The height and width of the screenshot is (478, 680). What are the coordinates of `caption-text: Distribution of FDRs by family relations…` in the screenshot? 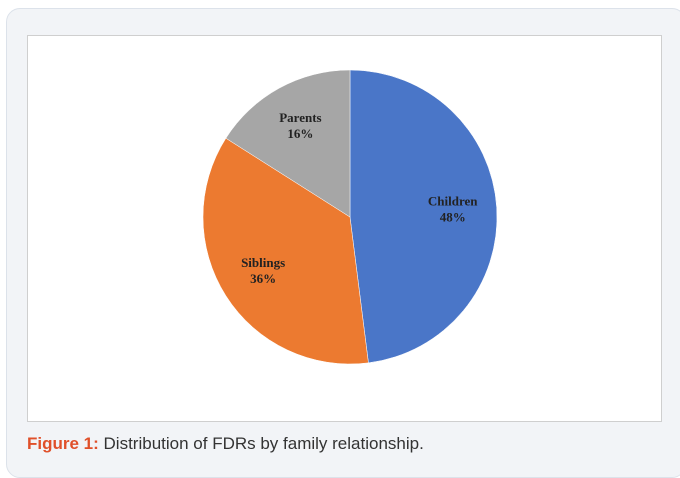 It's located at (263, 443).